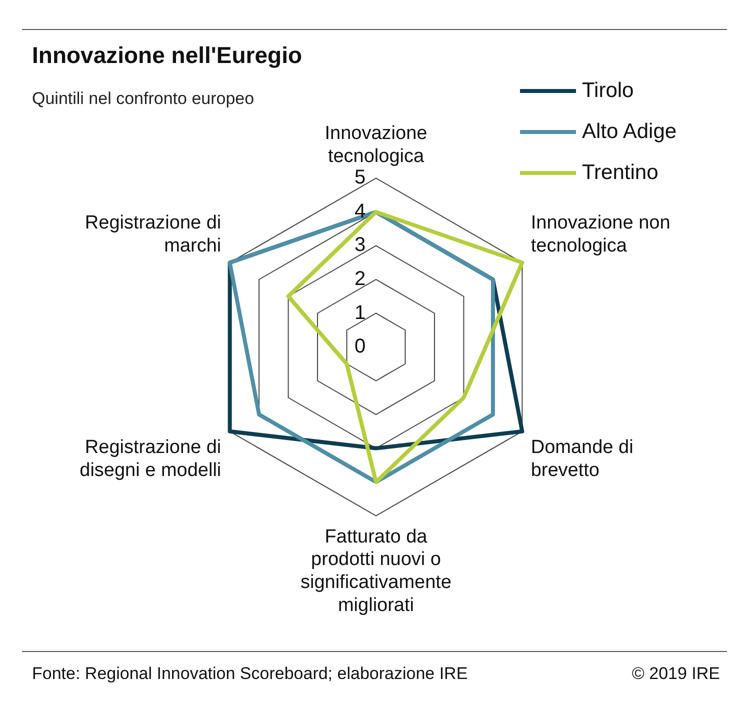 This screenshot has width=751, height=715. What do you see at coordinates (676, 674) in the screenshot?
I see `text: © 2019 IRE` at bounding box center [676, 674].